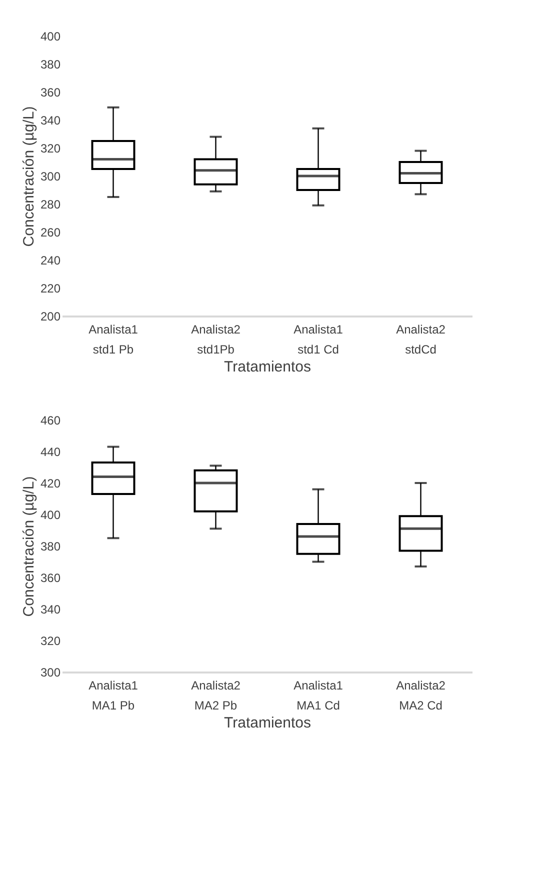 Image resolution: width=558 pixels, height=895 pixels. Describe the element at coordinates (319, 695) in the screenshot. I see `x-tick-label: Analista1 MA1 Cd` at that location.